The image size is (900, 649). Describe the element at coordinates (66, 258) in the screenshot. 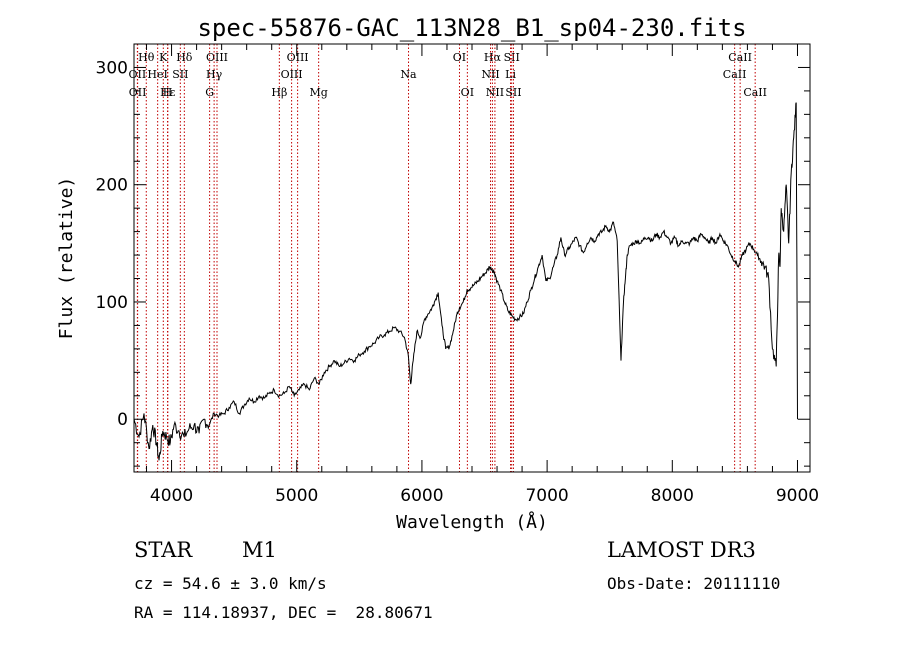

I see `y-axis-label: Flux (relative)` at that location.